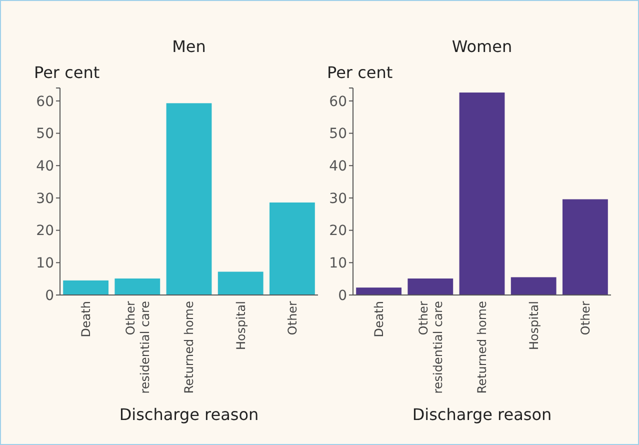 The width and height of the screenshot is (639, 445). Describe the element at coordinates (482, 46) in the screenshot. I see `chart-title: Women` at that location.